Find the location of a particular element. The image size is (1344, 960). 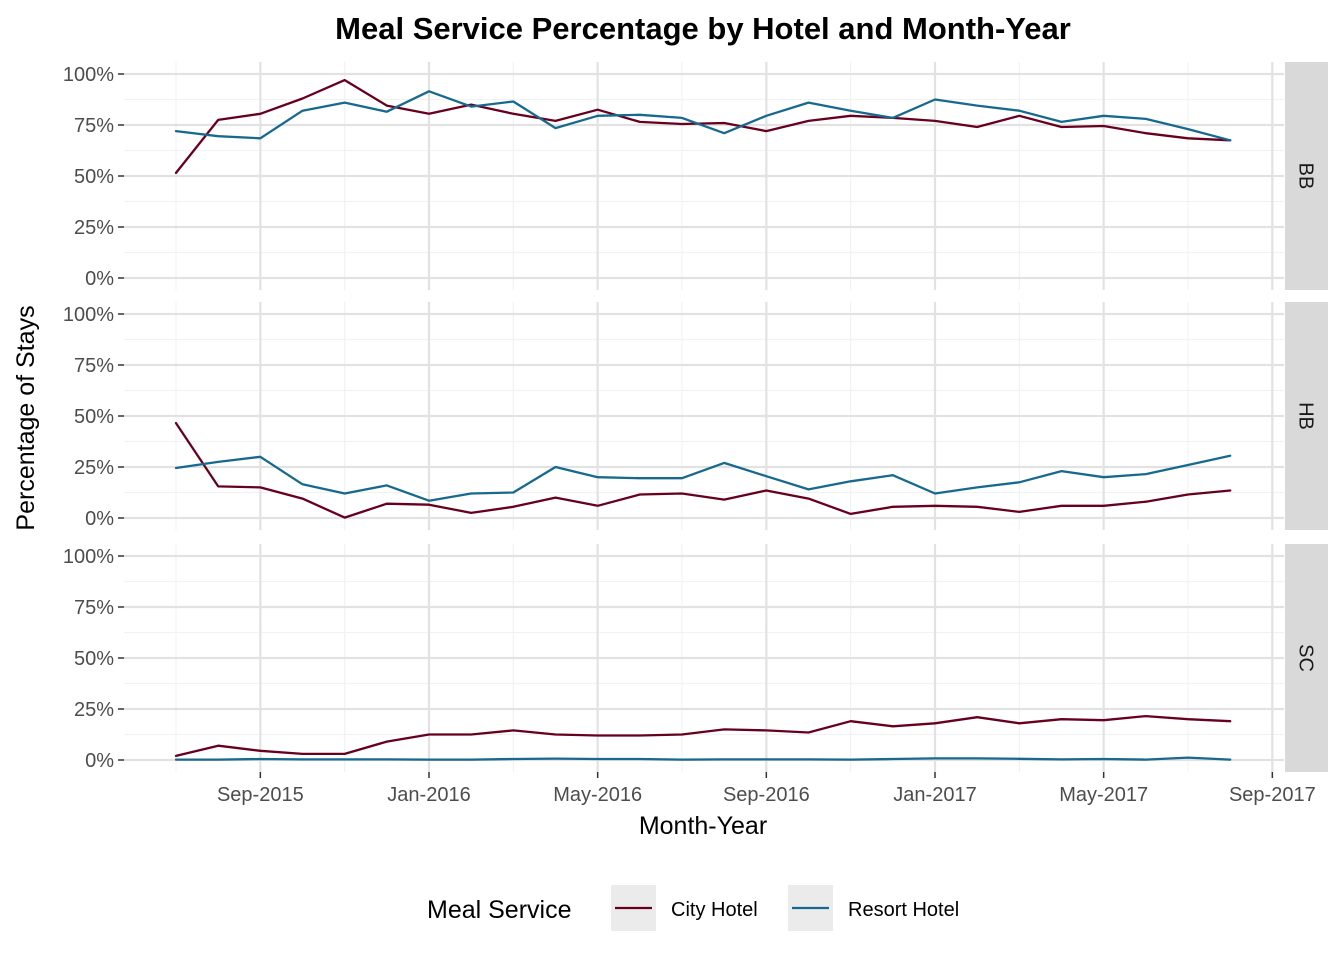

x-tick-label: Sep-2017 is located at coordinates (1272, 795).